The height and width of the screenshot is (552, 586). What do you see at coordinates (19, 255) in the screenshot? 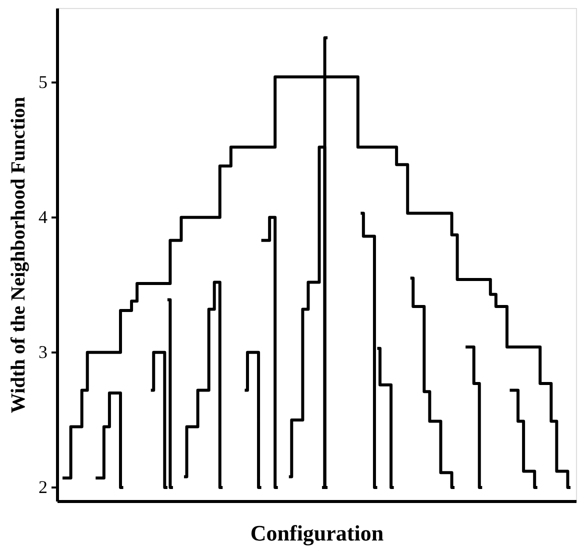
I see `y-axis-title: Width of the Neighborhood Function` at bounding box center [19, 255].